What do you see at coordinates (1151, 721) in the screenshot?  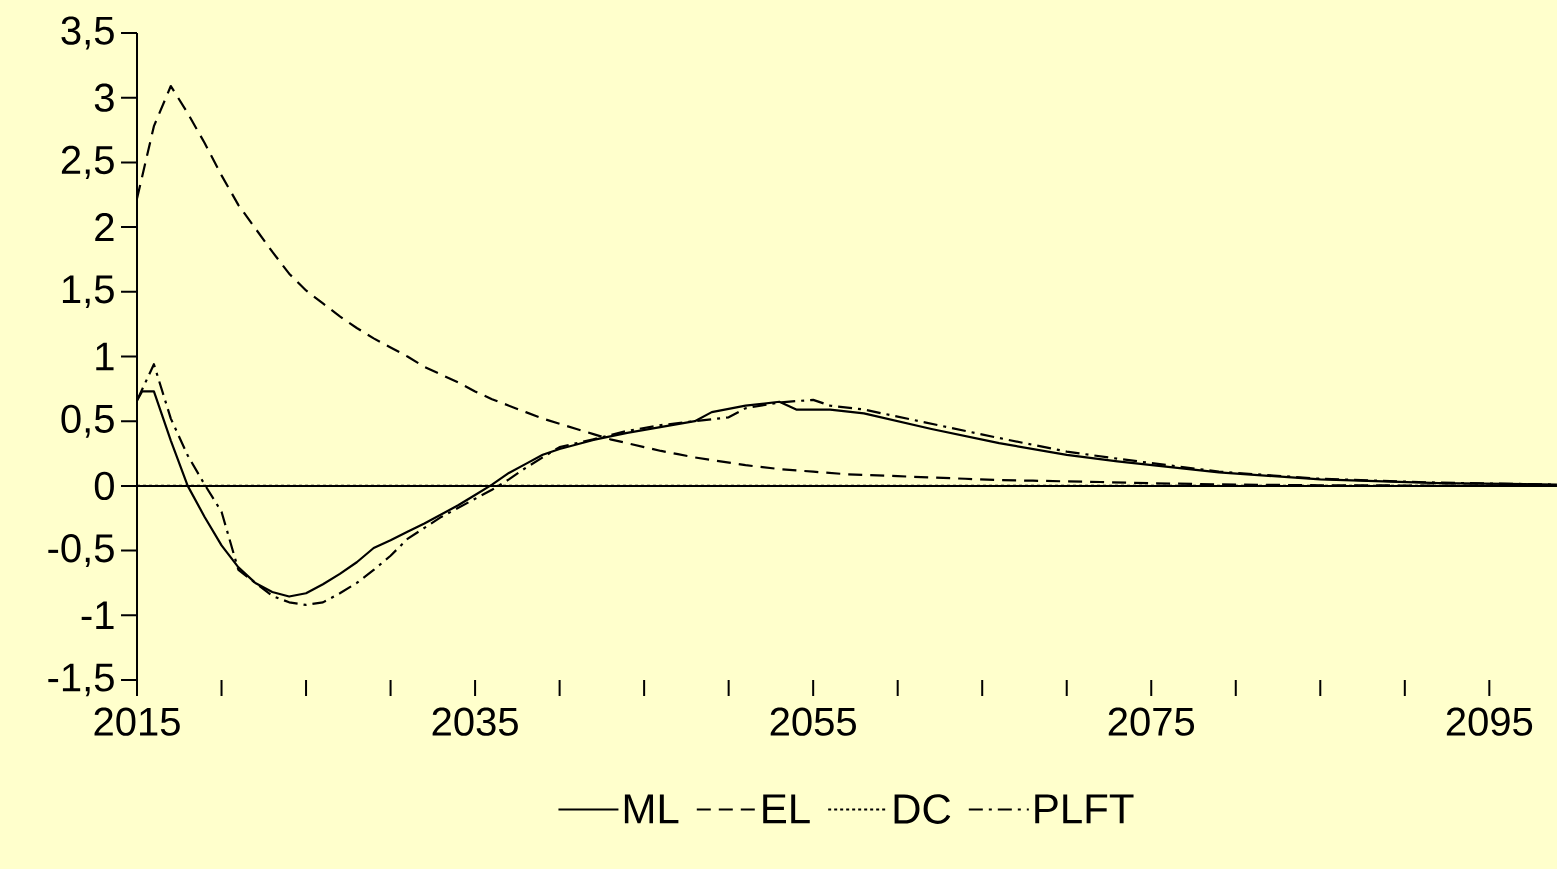 I see `x-tick-label: 2075` at bounding box center [1151, 721].